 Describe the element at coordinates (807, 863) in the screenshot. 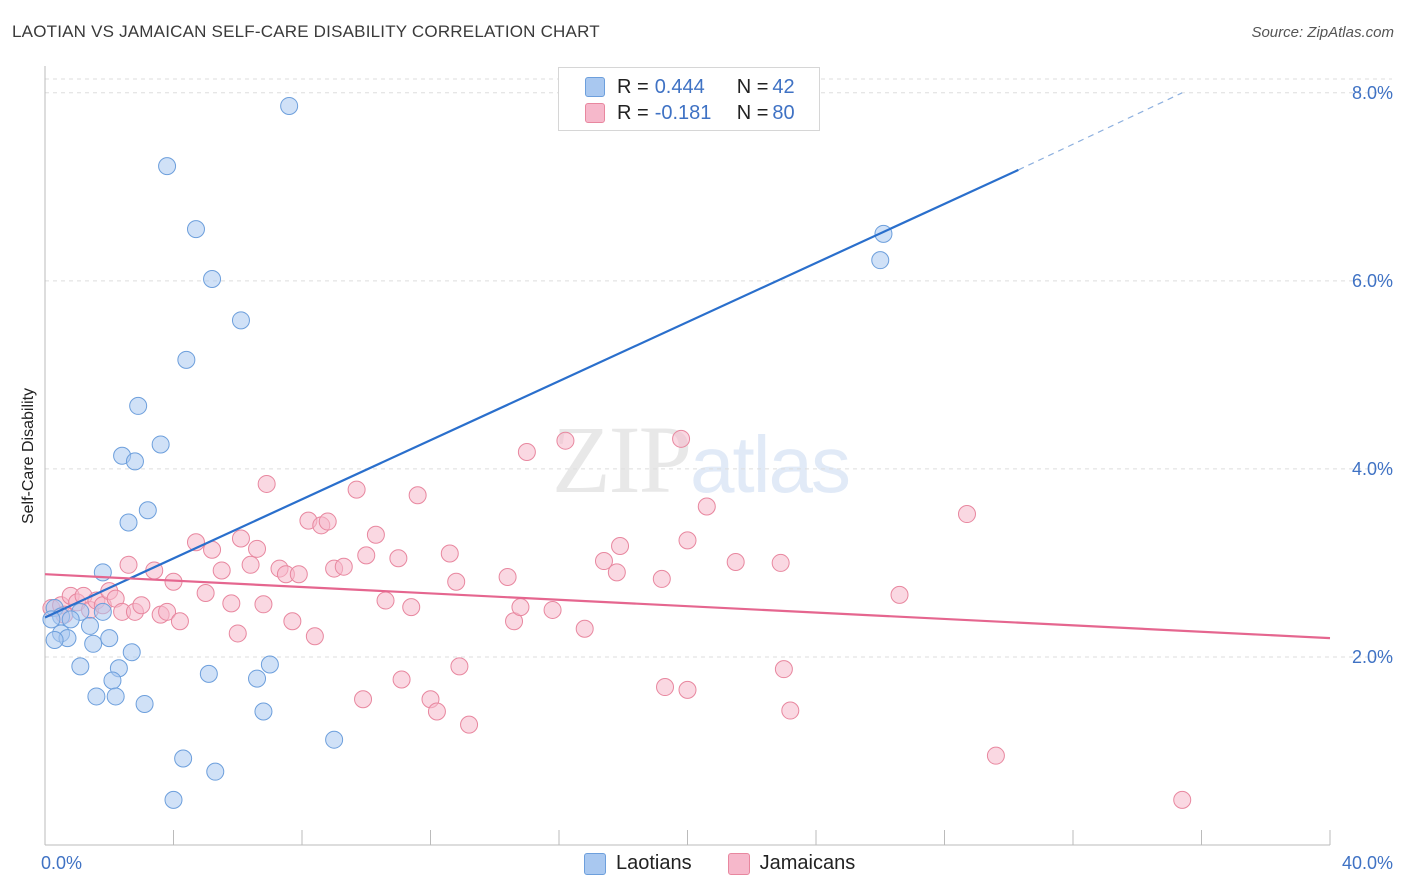

I see `legend-label-jamaicans: Jamaicans` at that location.